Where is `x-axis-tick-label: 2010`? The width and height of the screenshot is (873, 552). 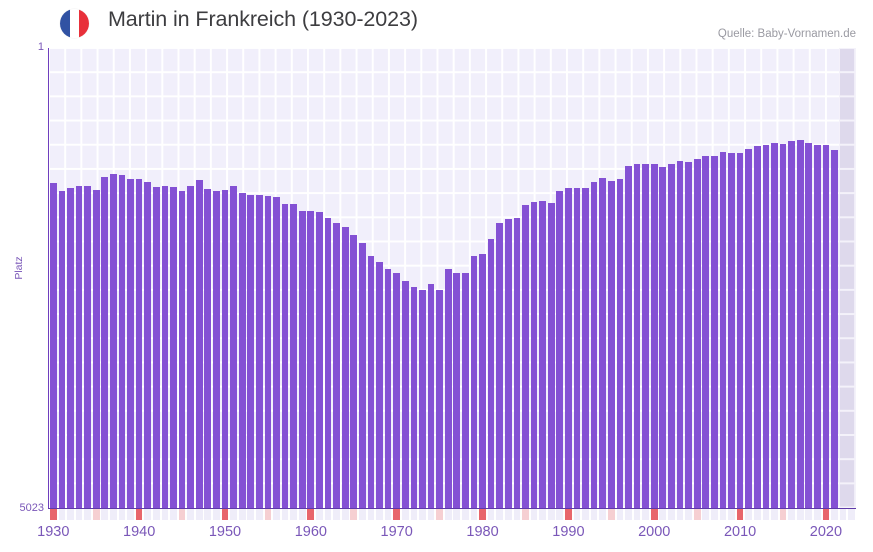
x-axis-tick-label: 2010 is located at coordinates (740, 532).